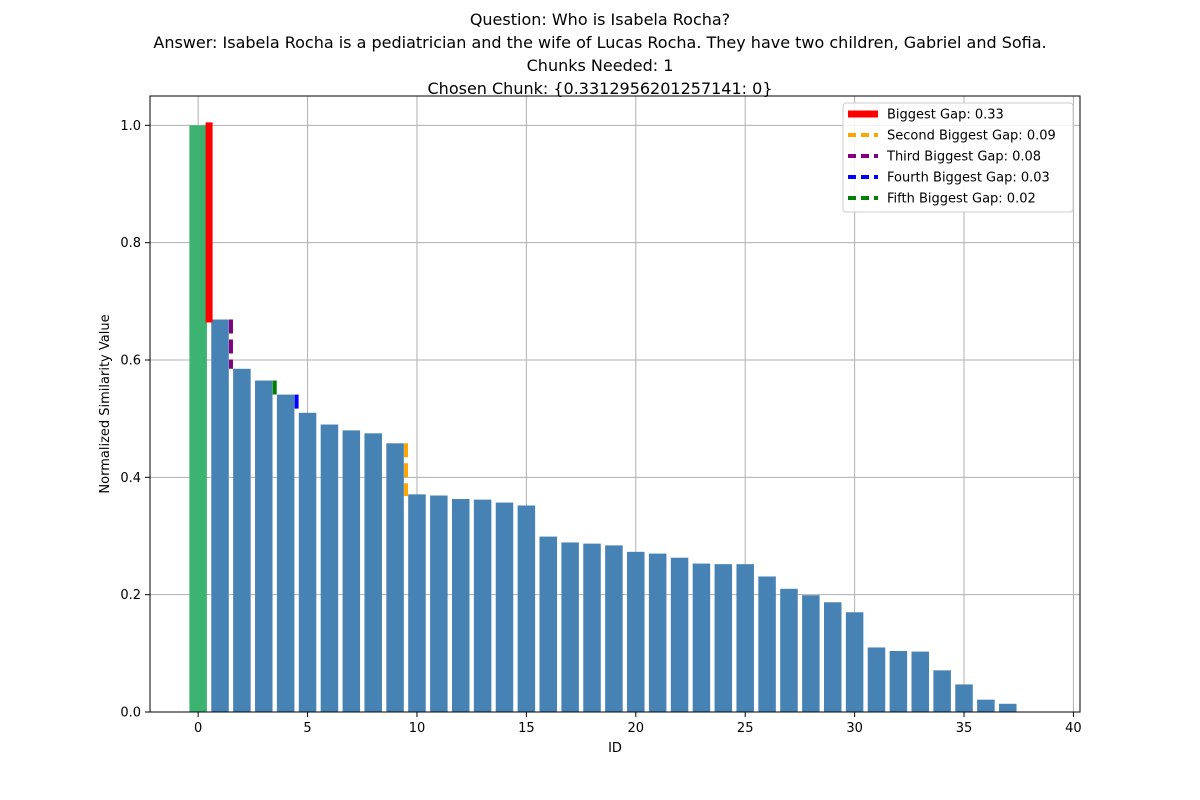 This screenshot has width=1200, height=800. Describe the element at coordinates (130, 595) in the screenshot. I see `y-tick-label: 0.2` at that location.